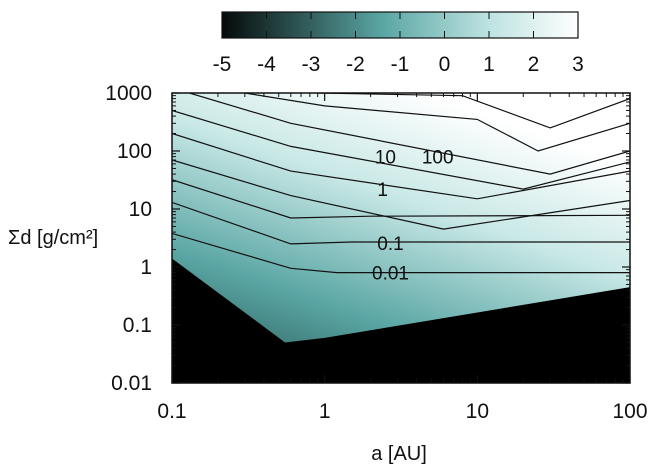 This screenshot has height=473, width=661. I want to click on y-tick-label: 1000, so click(128, 93).